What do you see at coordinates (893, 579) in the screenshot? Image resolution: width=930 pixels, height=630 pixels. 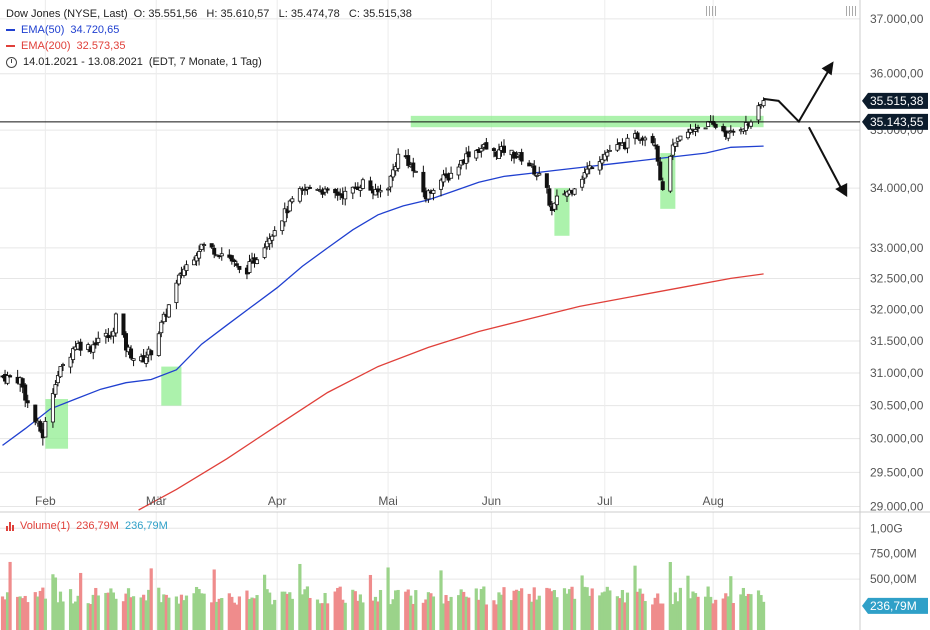 I see `volume-tick-label: 500,00M` at bounding box center [893, 579].